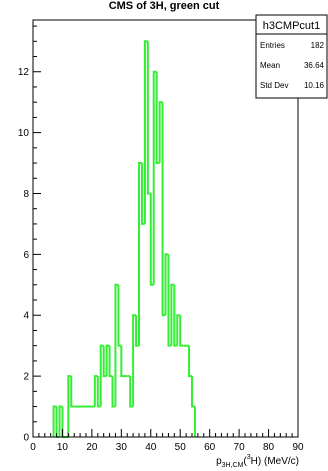 The height and width of the screenshot is (471, 328). Describe the element at coordinates (272, 45) in the screenshot. I see `stats-entries-label: Entries` at that location.